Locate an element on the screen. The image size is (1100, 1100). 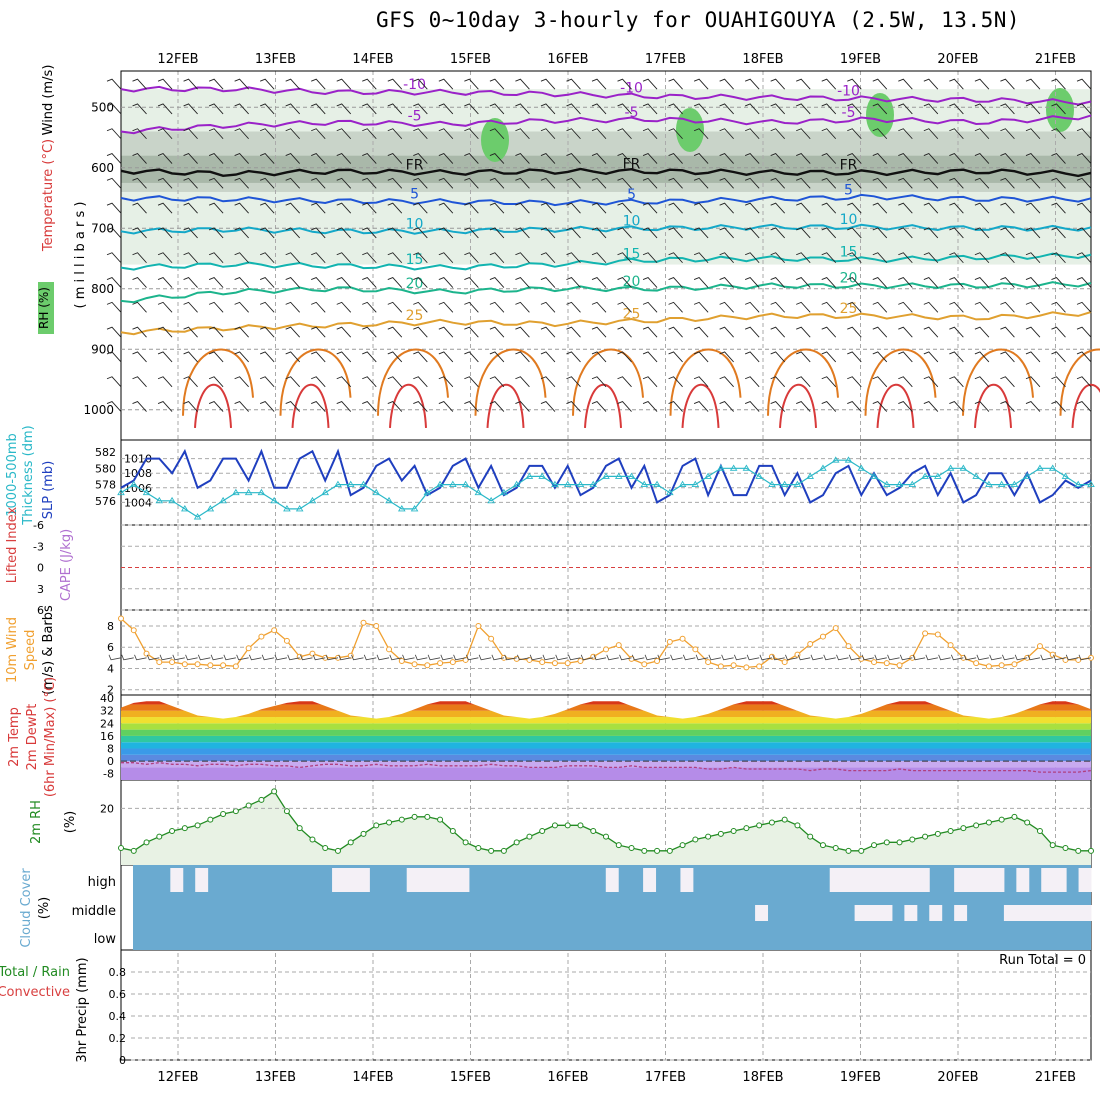
rh2m-label: 2m RH is located at coordinates (36, 822).